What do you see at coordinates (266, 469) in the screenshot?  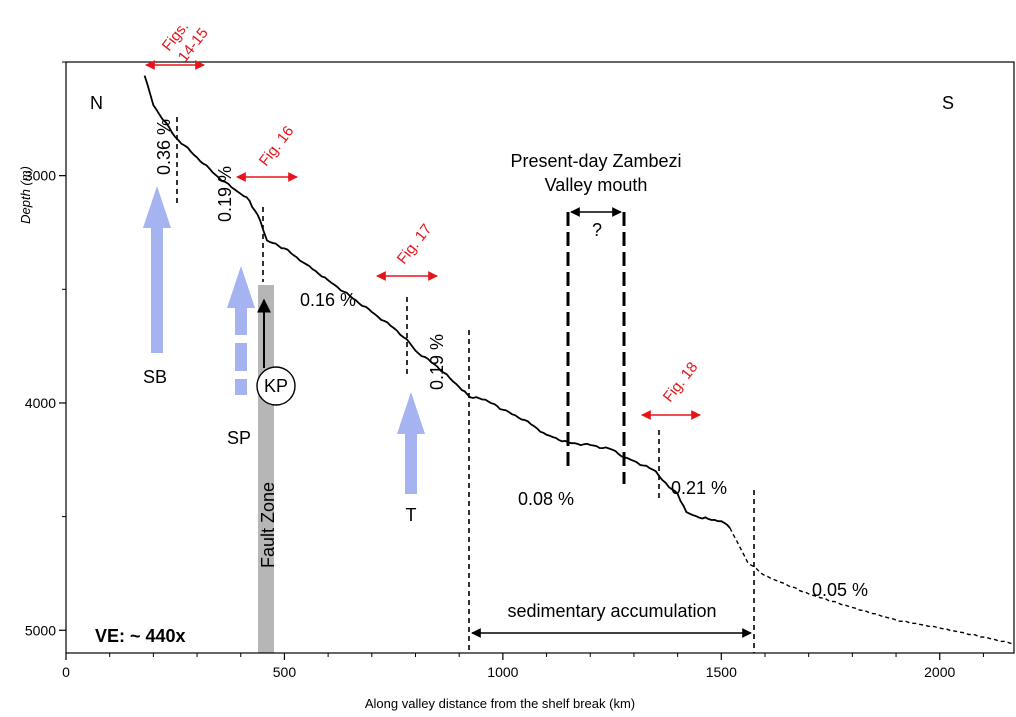 I see `fault-zone-bar` at bounding box center [266, 469].